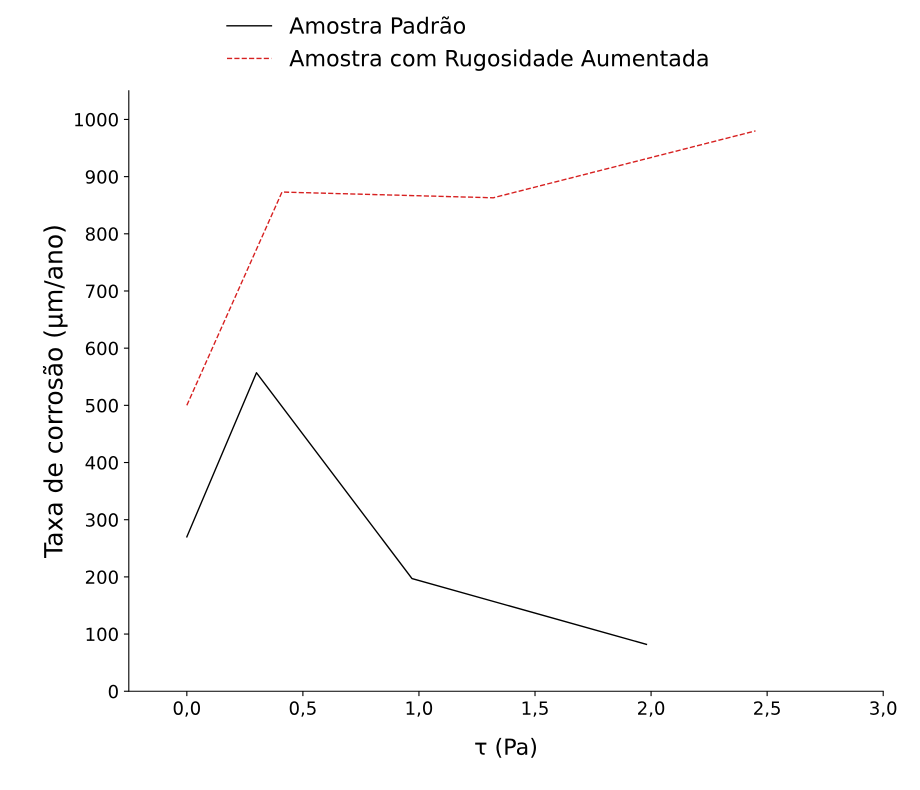 The image size is (920, 790). What do you see at coordinates (883, 709) in the screenshot?
I see `x-tick-label: 3,0` at bounding box center [883, 709].